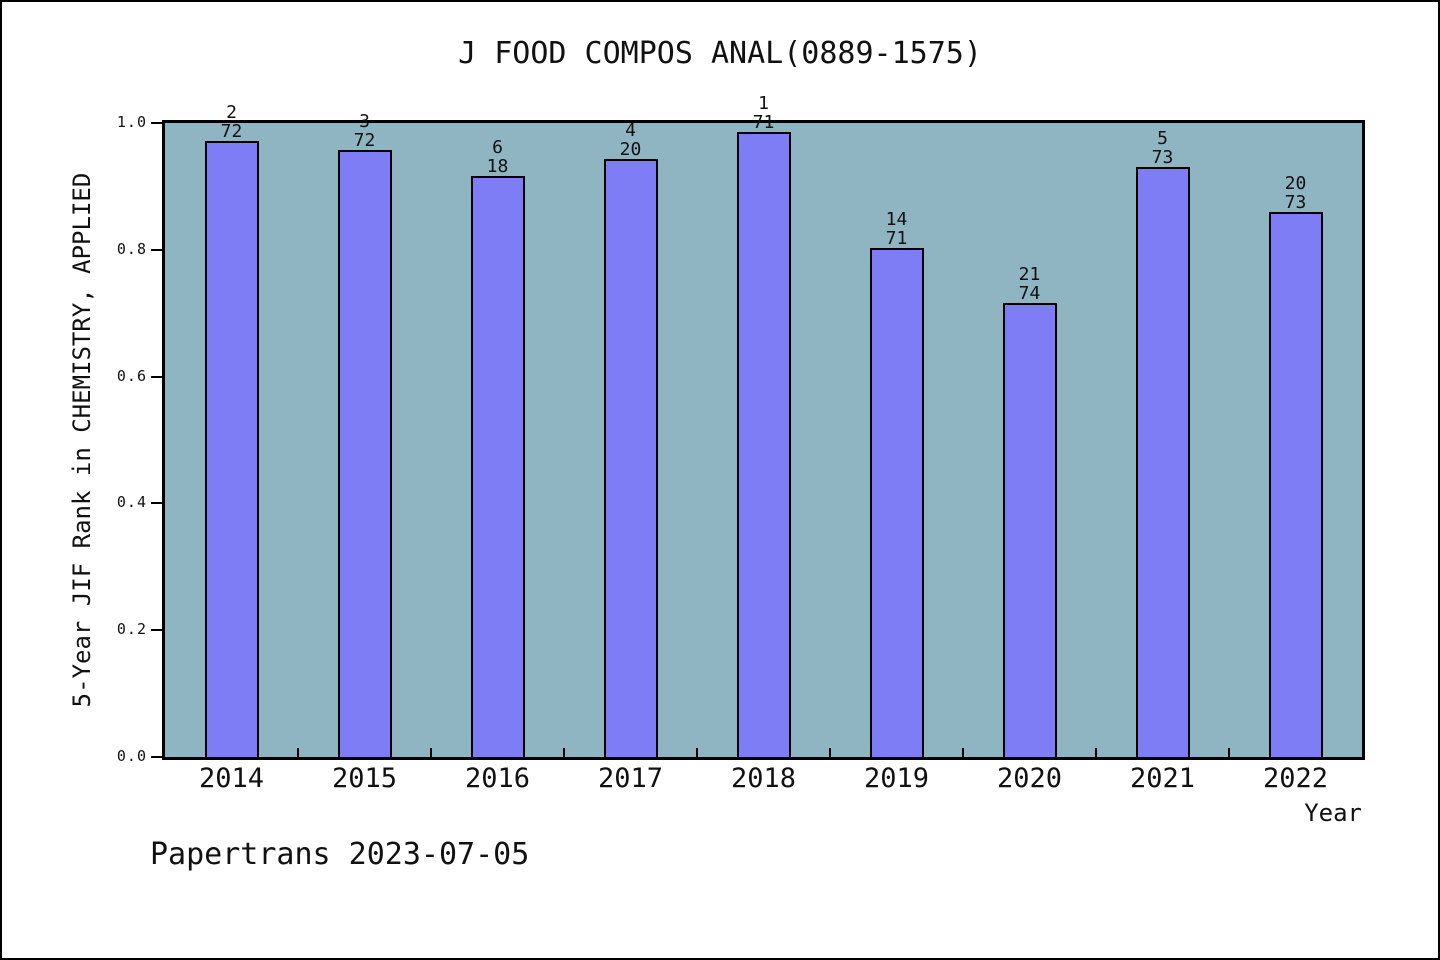 The height and width of the screenshot is (960, 1440). What do you see at coordinates (630, 778) in the screenshot?
I see `x-tick-label: 2017` at bounding box center [630, 778].